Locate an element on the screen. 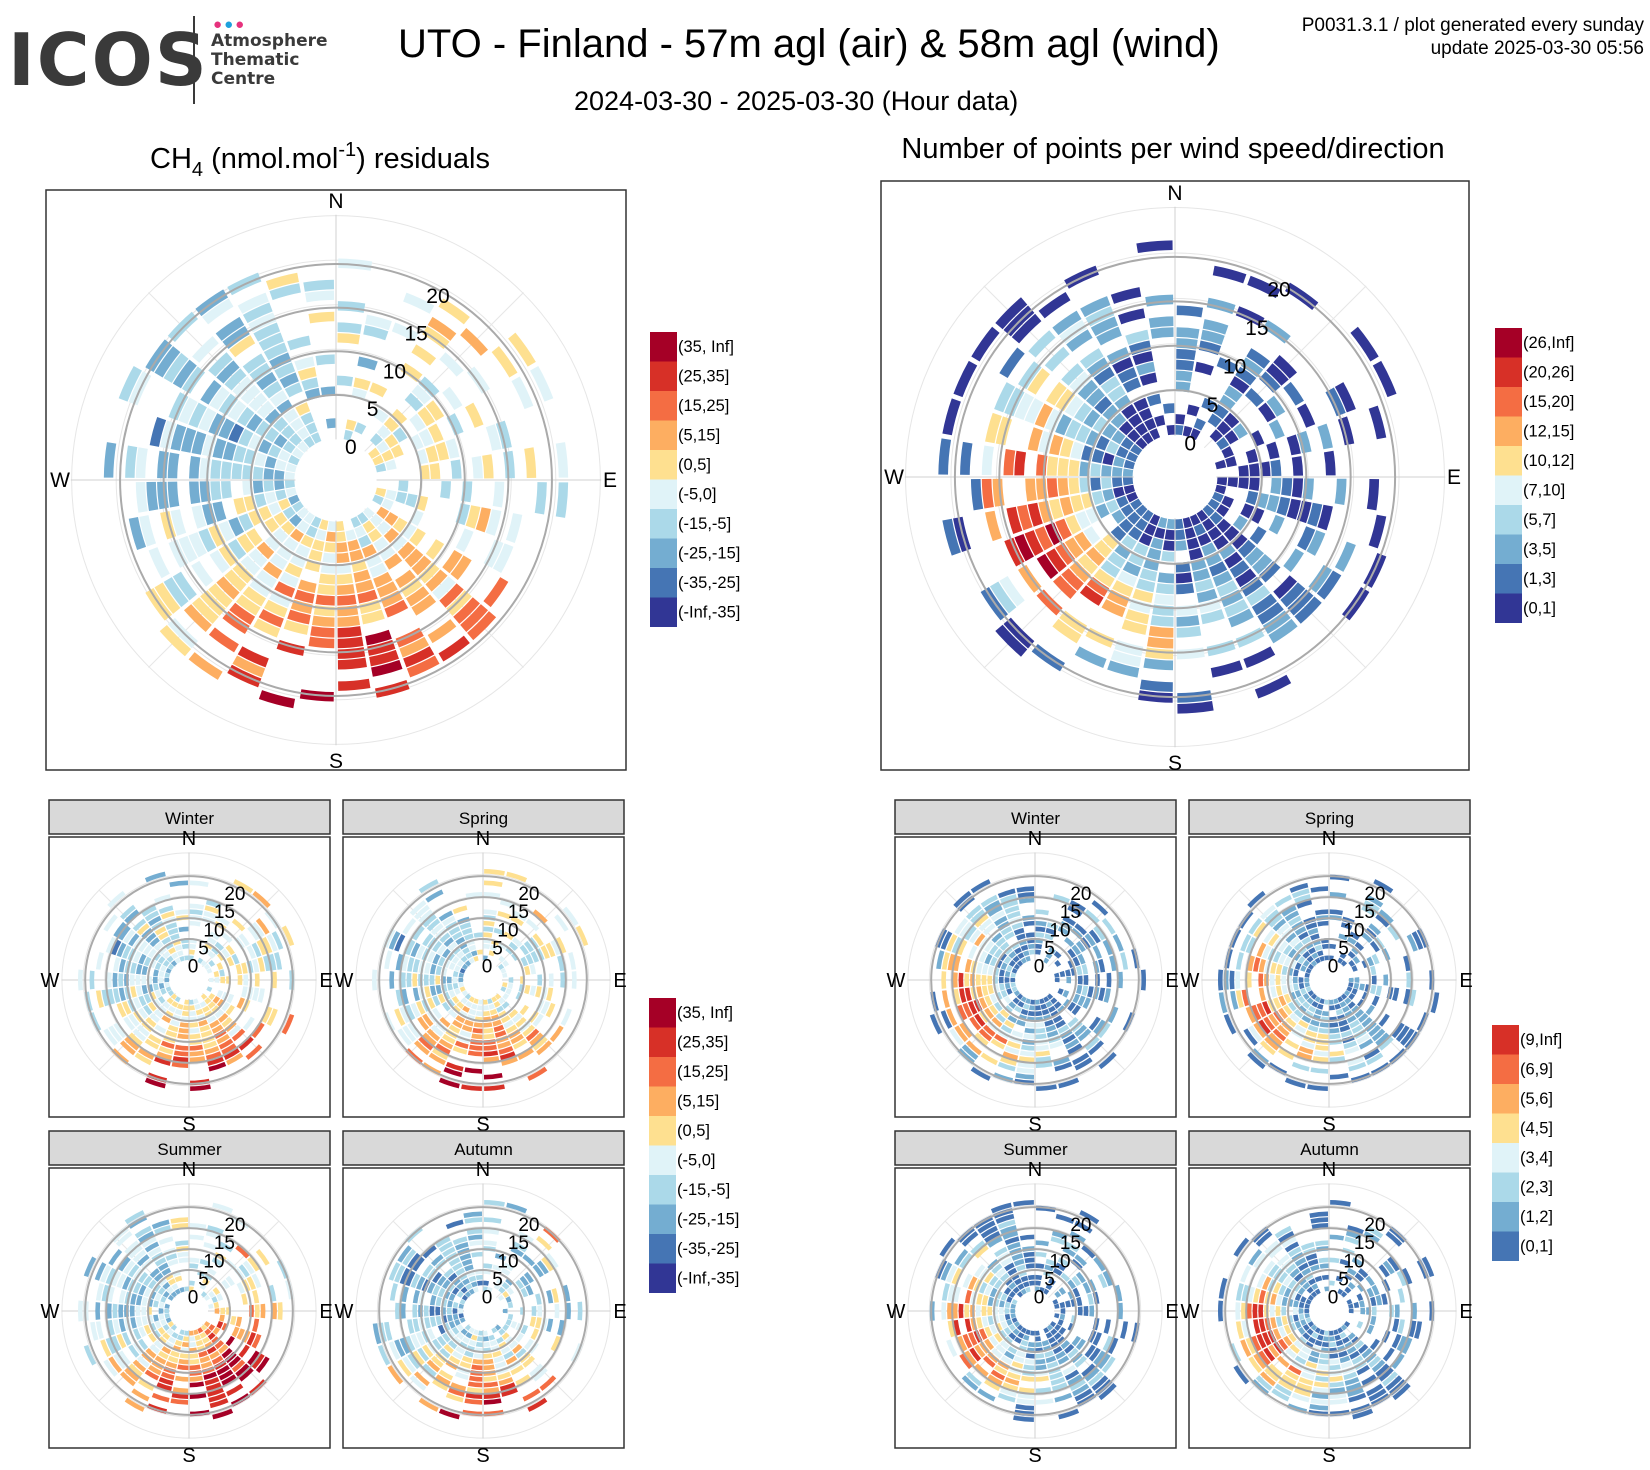 This screenshot has height=1470, width=1650. radial-tick-label: 0 is located at coordinates (193, 967).